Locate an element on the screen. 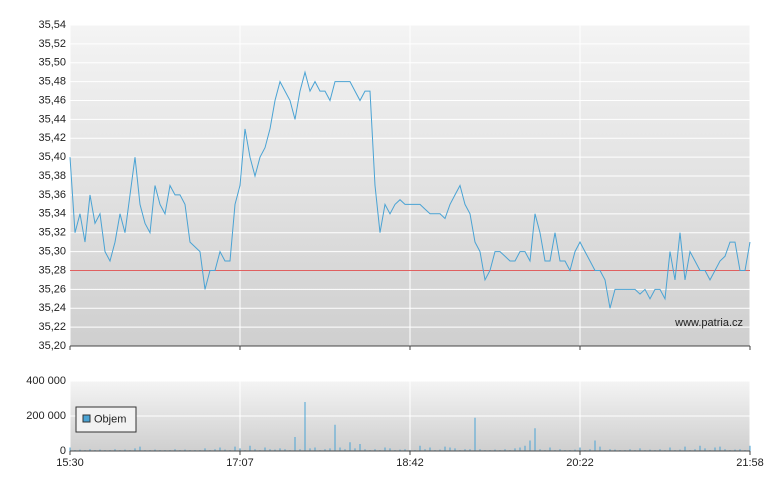  y-tick-label: 0 is located at coordinates (63, 451).